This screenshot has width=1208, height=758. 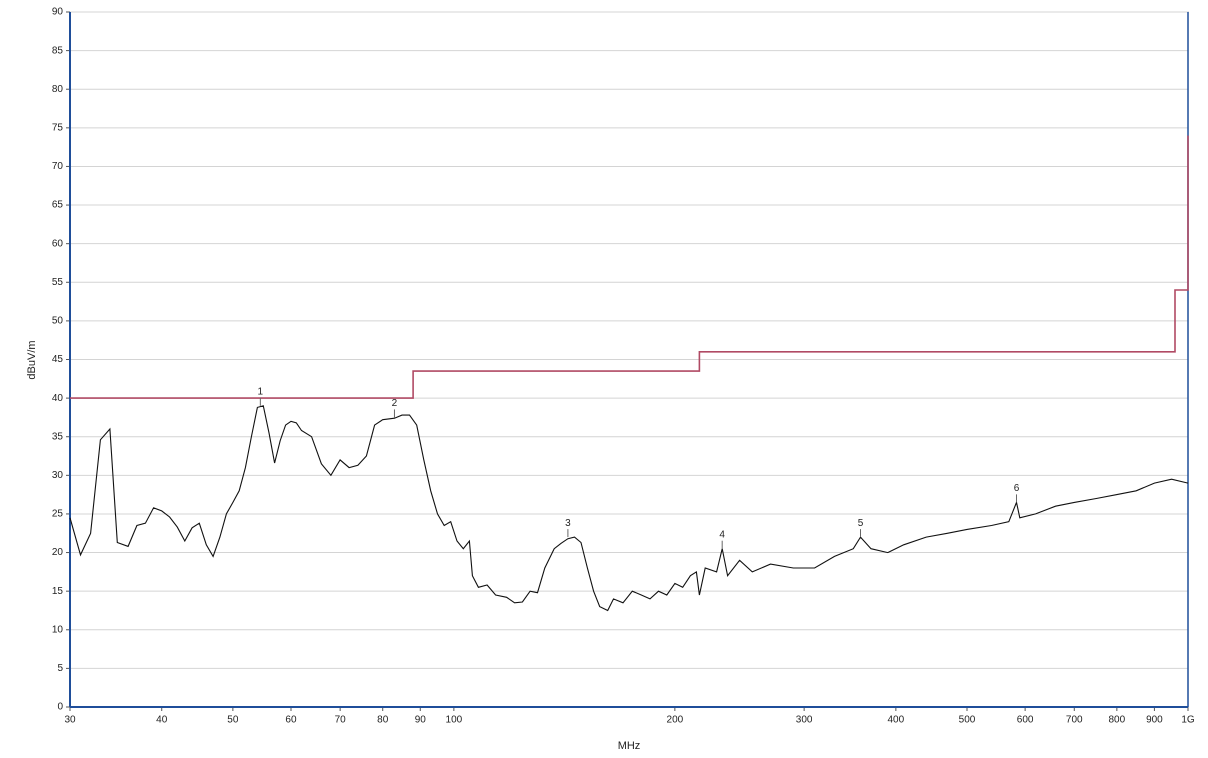 I want to click on x-tick-label: 300, so click(x=804, y=720).